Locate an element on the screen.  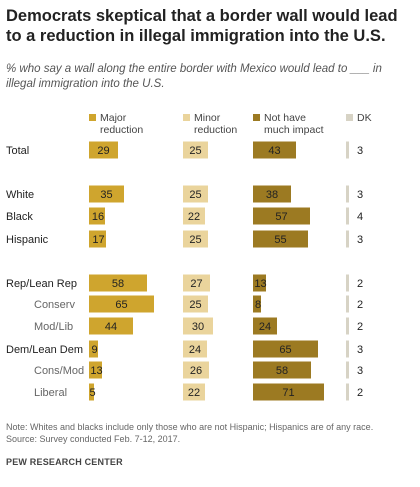
value-label-major: 58 is located at coordinates (118, 284).